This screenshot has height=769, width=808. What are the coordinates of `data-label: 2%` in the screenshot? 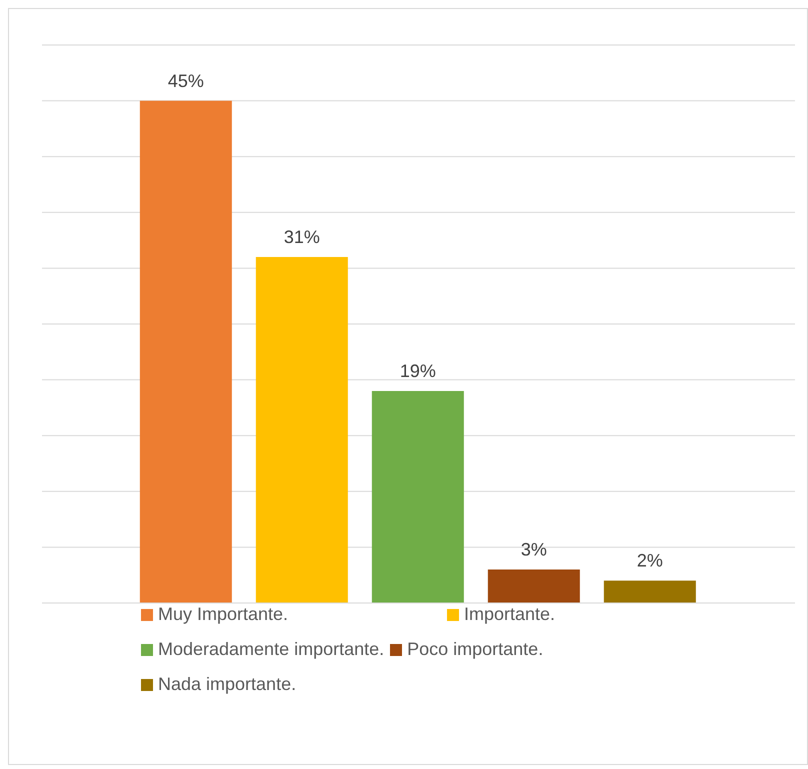 It's located at (649, 560).